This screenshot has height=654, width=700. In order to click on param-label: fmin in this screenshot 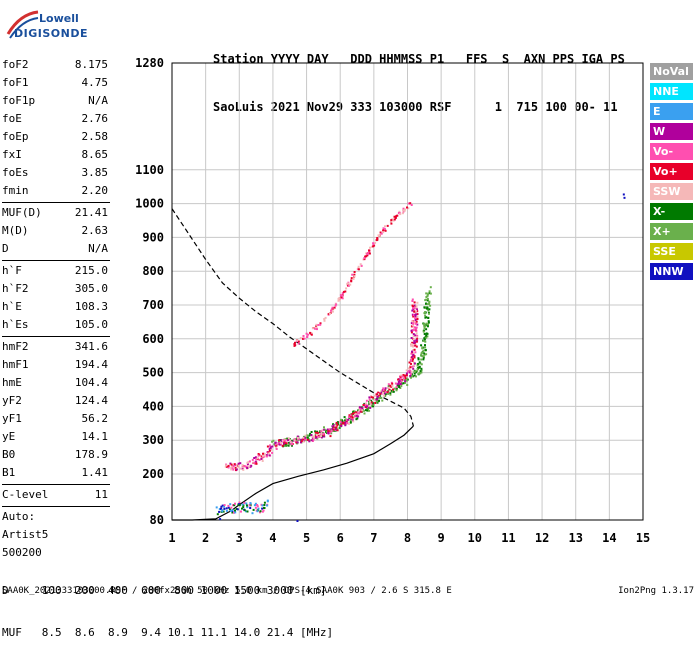, I will do `click(15, 190)`.